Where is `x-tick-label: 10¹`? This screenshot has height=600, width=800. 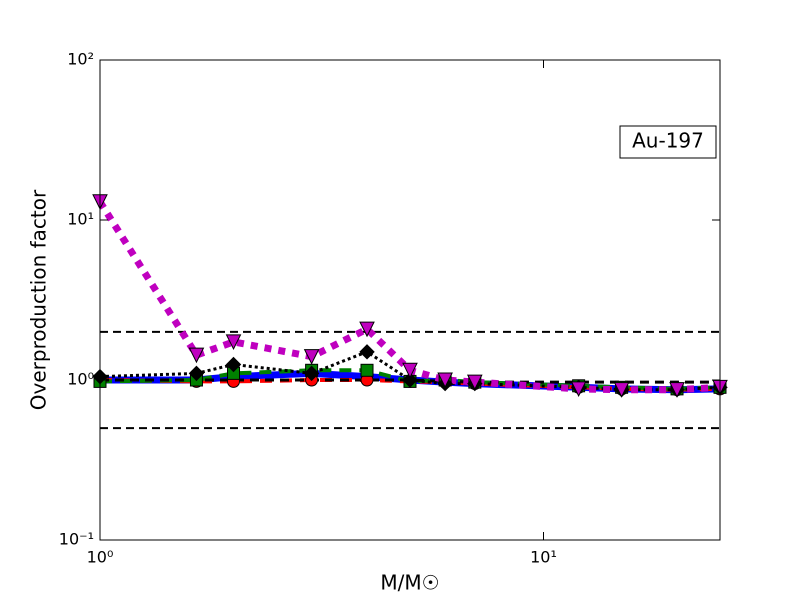 x-tick-label: 10¹ is located at coordinates (543, 557).